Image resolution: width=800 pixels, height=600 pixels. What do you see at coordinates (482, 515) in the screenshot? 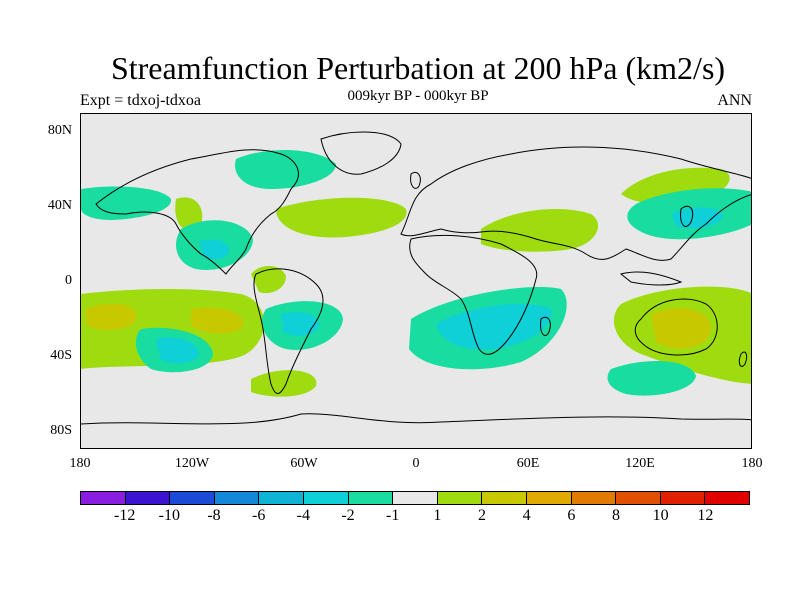
I see `colorbar-label: 2` at bounding box center [482, 515].